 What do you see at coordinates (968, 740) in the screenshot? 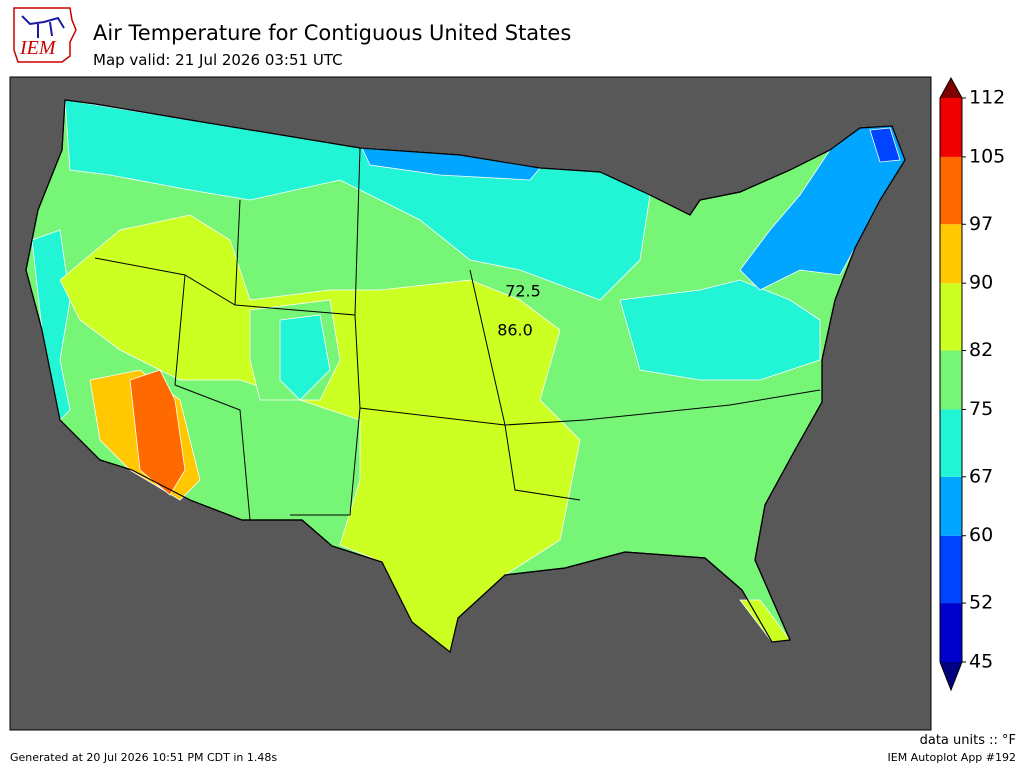
I see `data-units: data units :: °F` at bounding box center [968, 740].